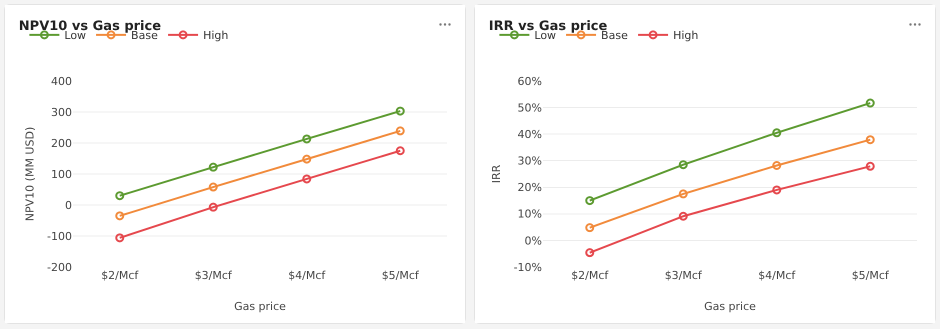 Image resolution: width=940 pixels, height=329 pixels. I want to click on y-tick-label: -10%, so click(528, 267).